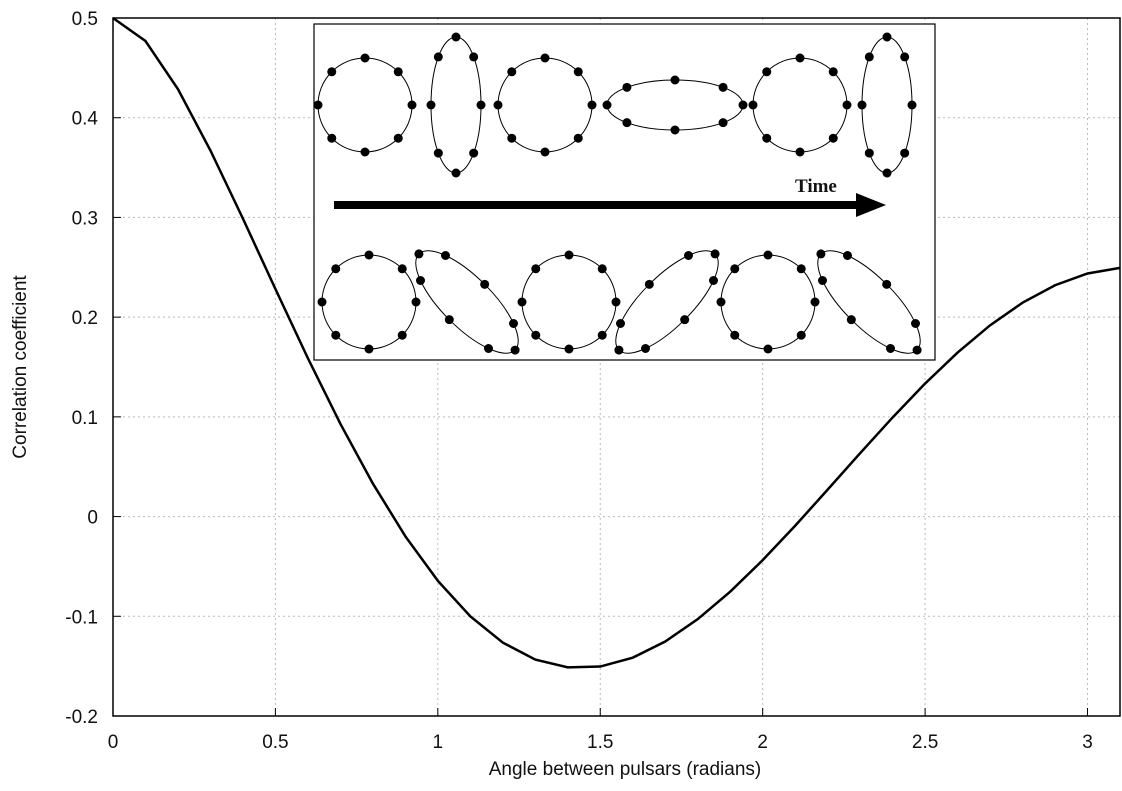 The width and height of the screenshot is (1122, 791). What do you see at coordinates (762, 742) in the screenshot?
I see `x-tick-label: 2` at bounding box center [762, 742].